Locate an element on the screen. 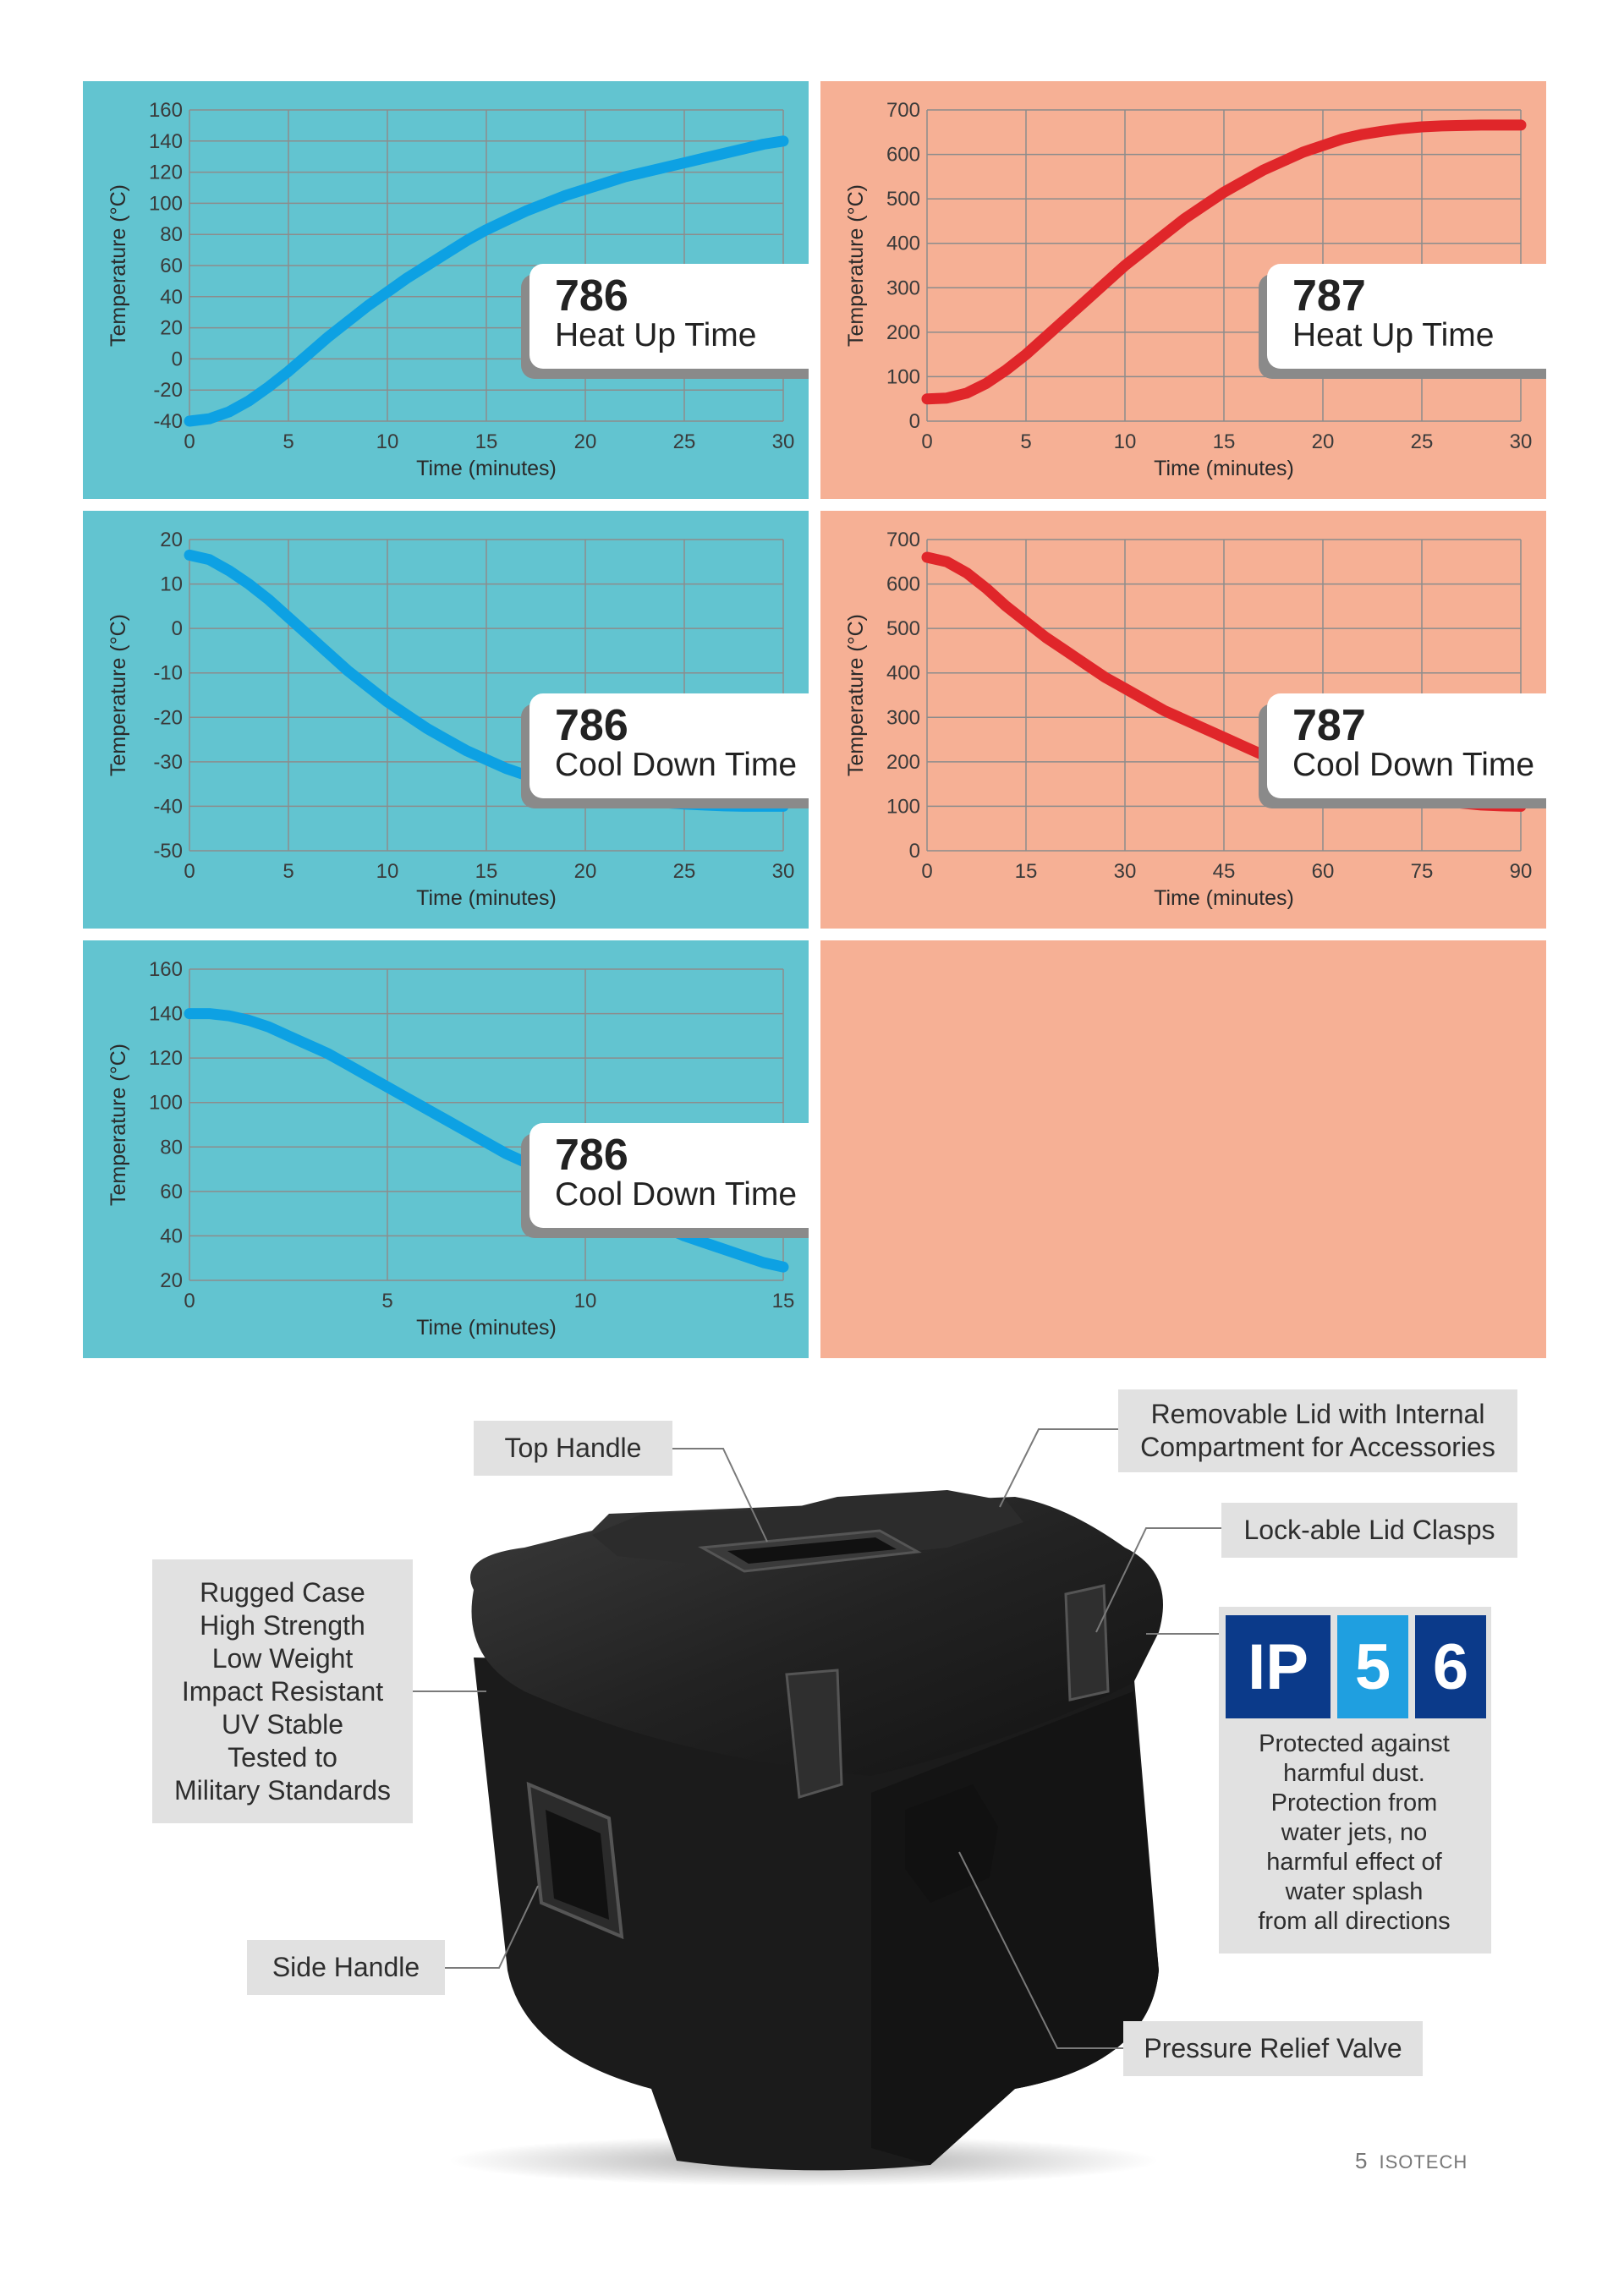 The width and height of the screenshot is (1624, 2296). case-image is located at coordinates (806, 1838).